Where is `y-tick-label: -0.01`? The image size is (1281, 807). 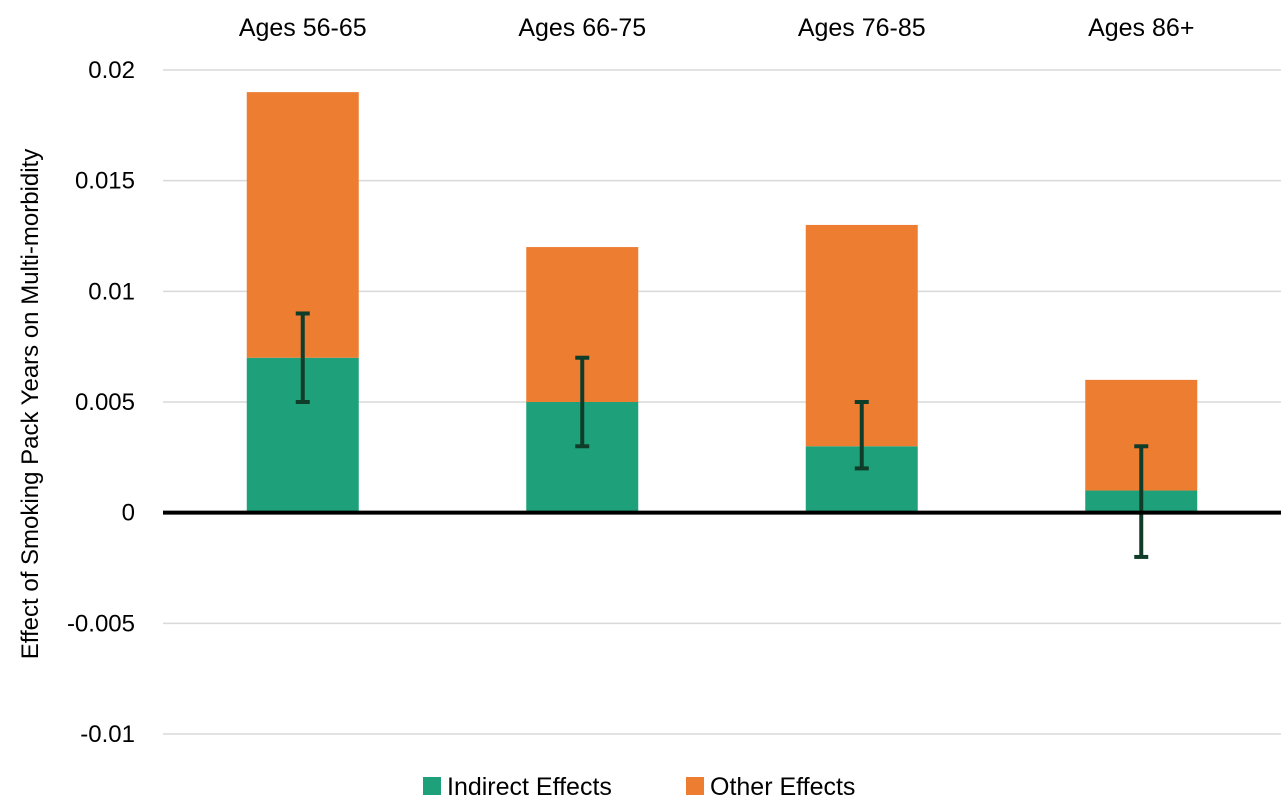 y-tick-label: -0.01 is located at coordinates (107, 734).